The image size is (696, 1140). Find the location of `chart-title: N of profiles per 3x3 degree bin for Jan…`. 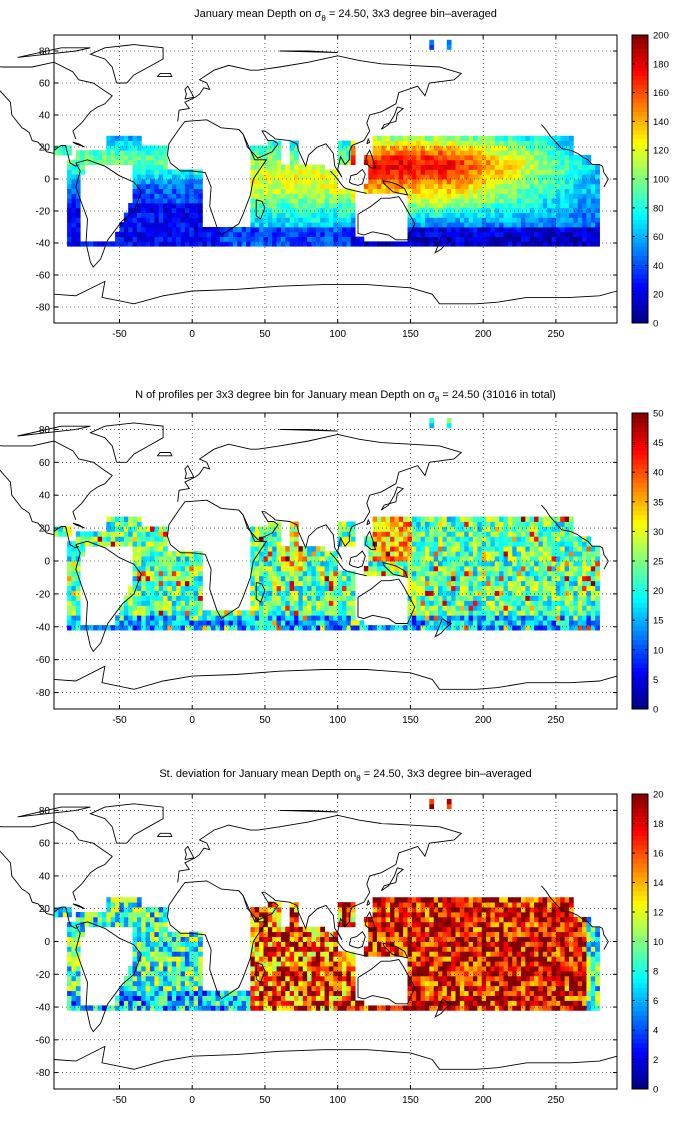

chart-title: N of profiles per 3x3 degree bin for Jan… is located at coordinates (345, 396).